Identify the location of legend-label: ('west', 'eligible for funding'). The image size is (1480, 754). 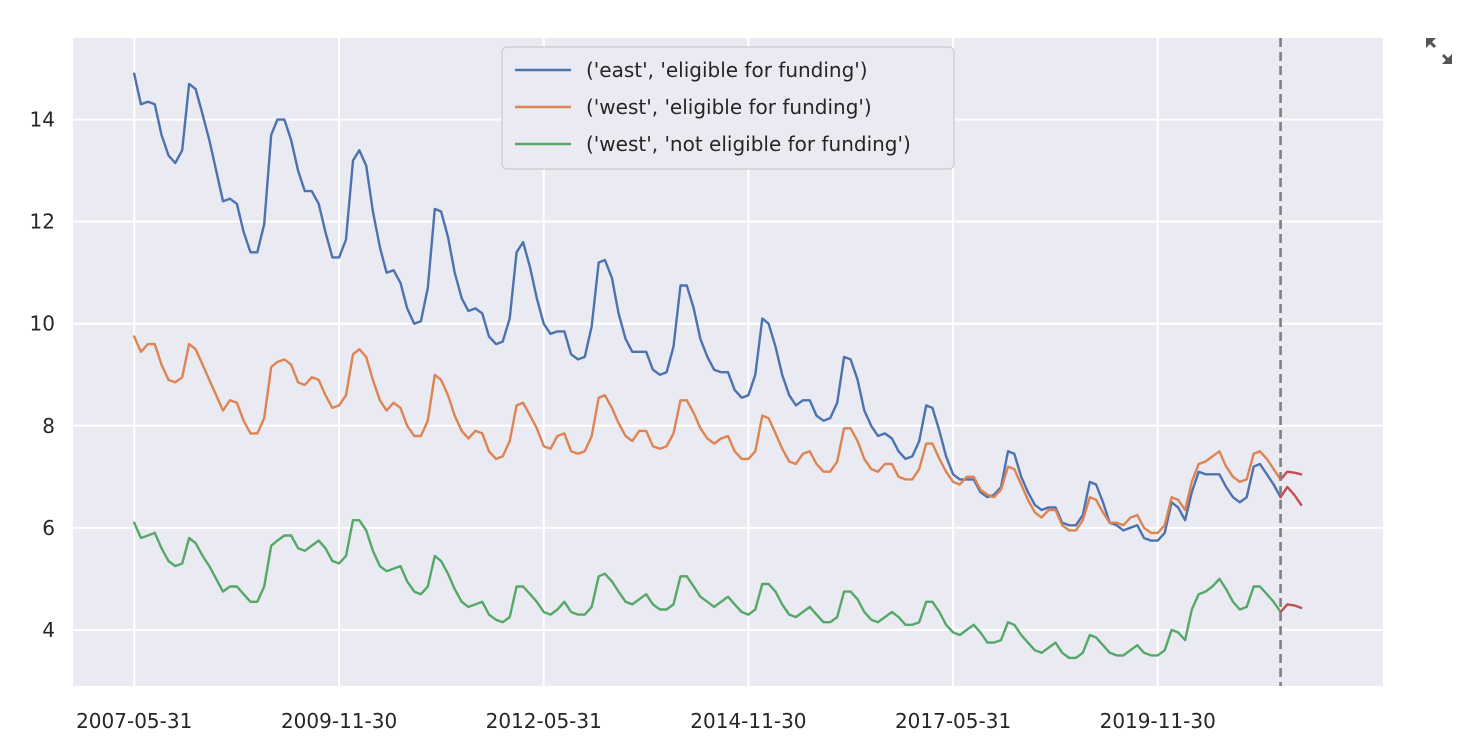
(729, 107).